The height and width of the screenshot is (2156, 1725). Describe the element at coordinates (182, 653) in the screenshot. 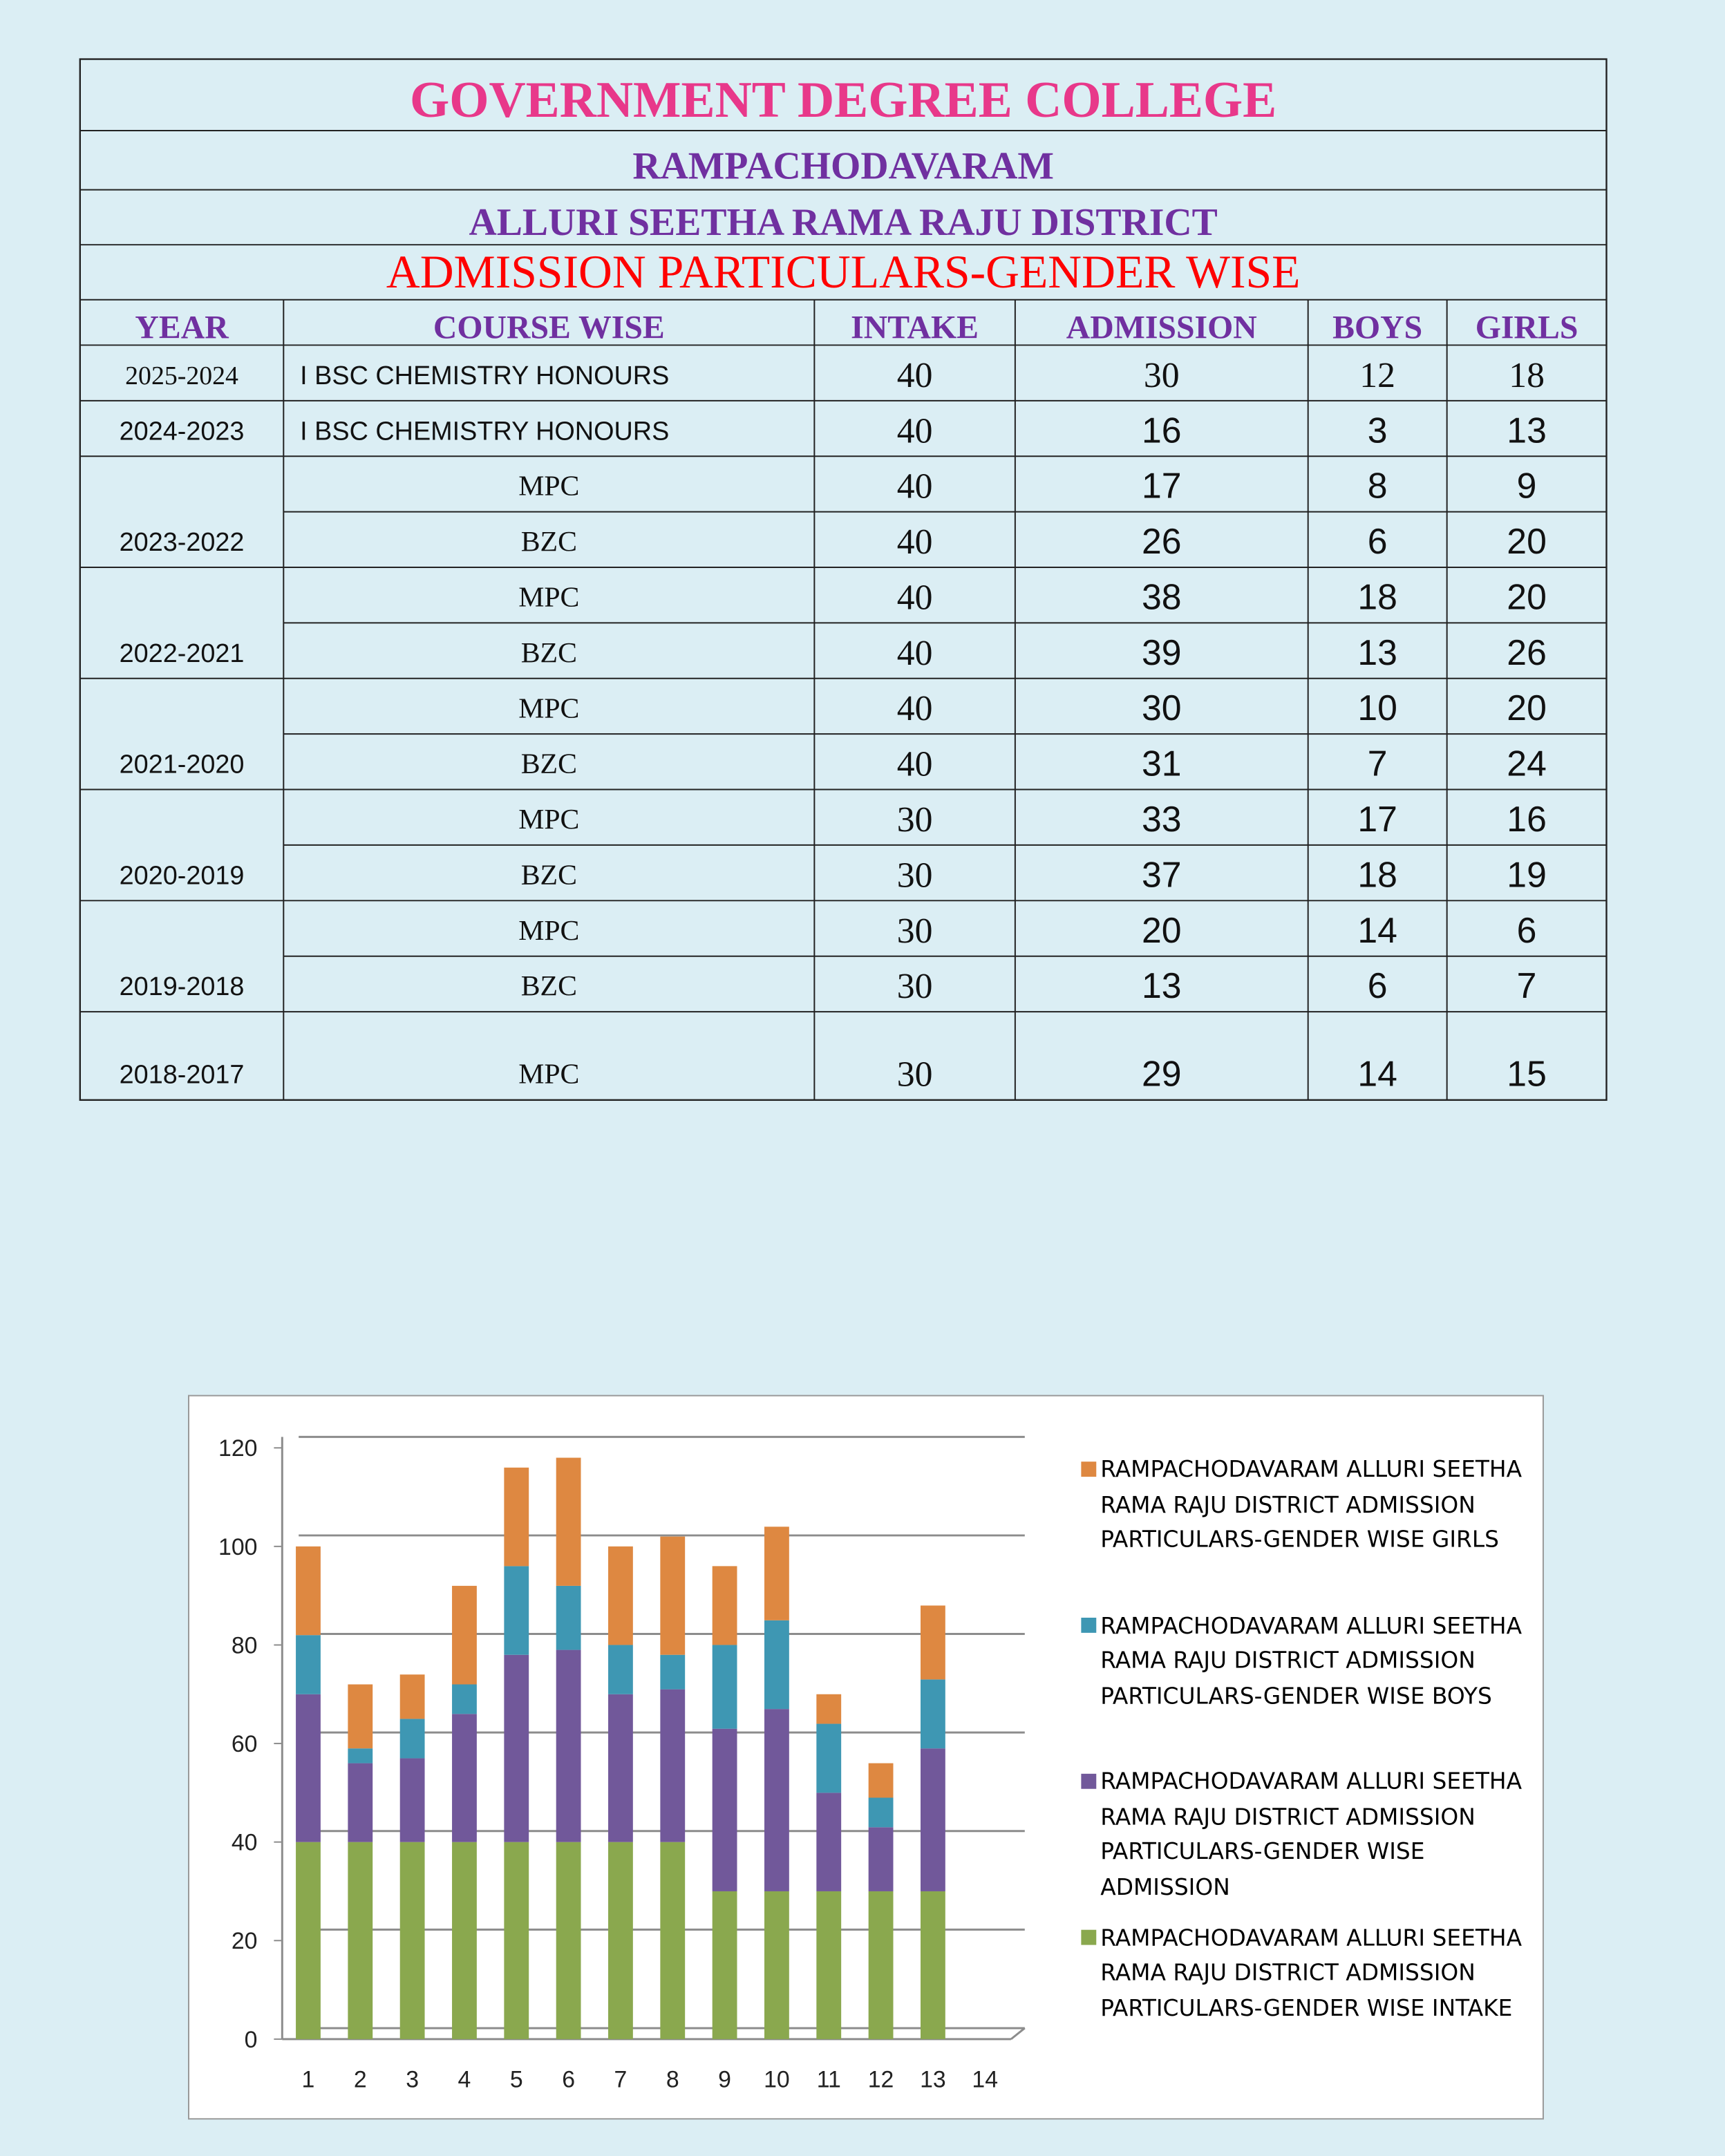

I see `year-cell: 2022-2021` at that location.